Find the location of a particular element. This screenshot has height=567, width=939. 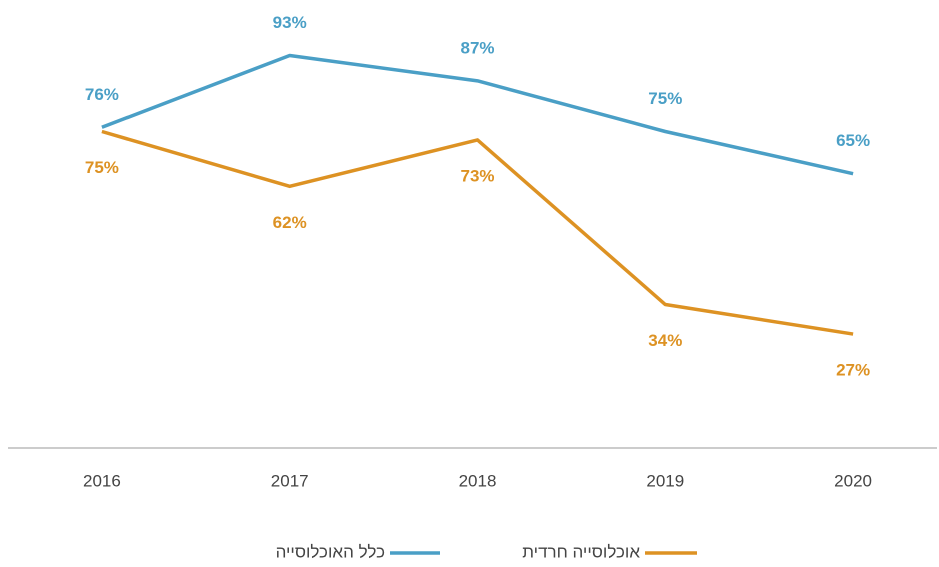

x-tick-label: 2019 is located at coordinates (665, 480).